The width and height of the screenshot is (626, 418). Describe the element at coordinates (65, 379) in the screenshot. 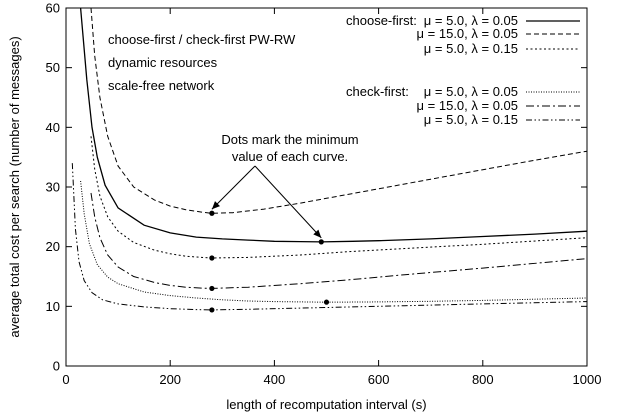

I see `x-tick-label: 0` at that location.